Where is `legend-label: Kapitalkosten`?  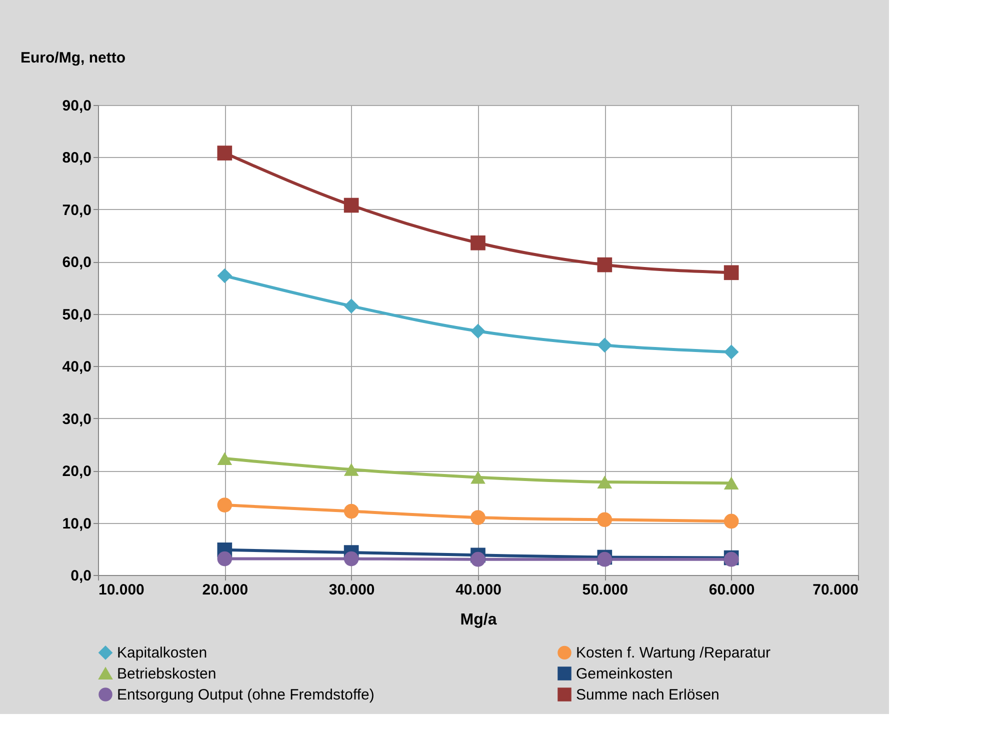
legend-label: Kapitalkosten is located at coordinates (162, 653).